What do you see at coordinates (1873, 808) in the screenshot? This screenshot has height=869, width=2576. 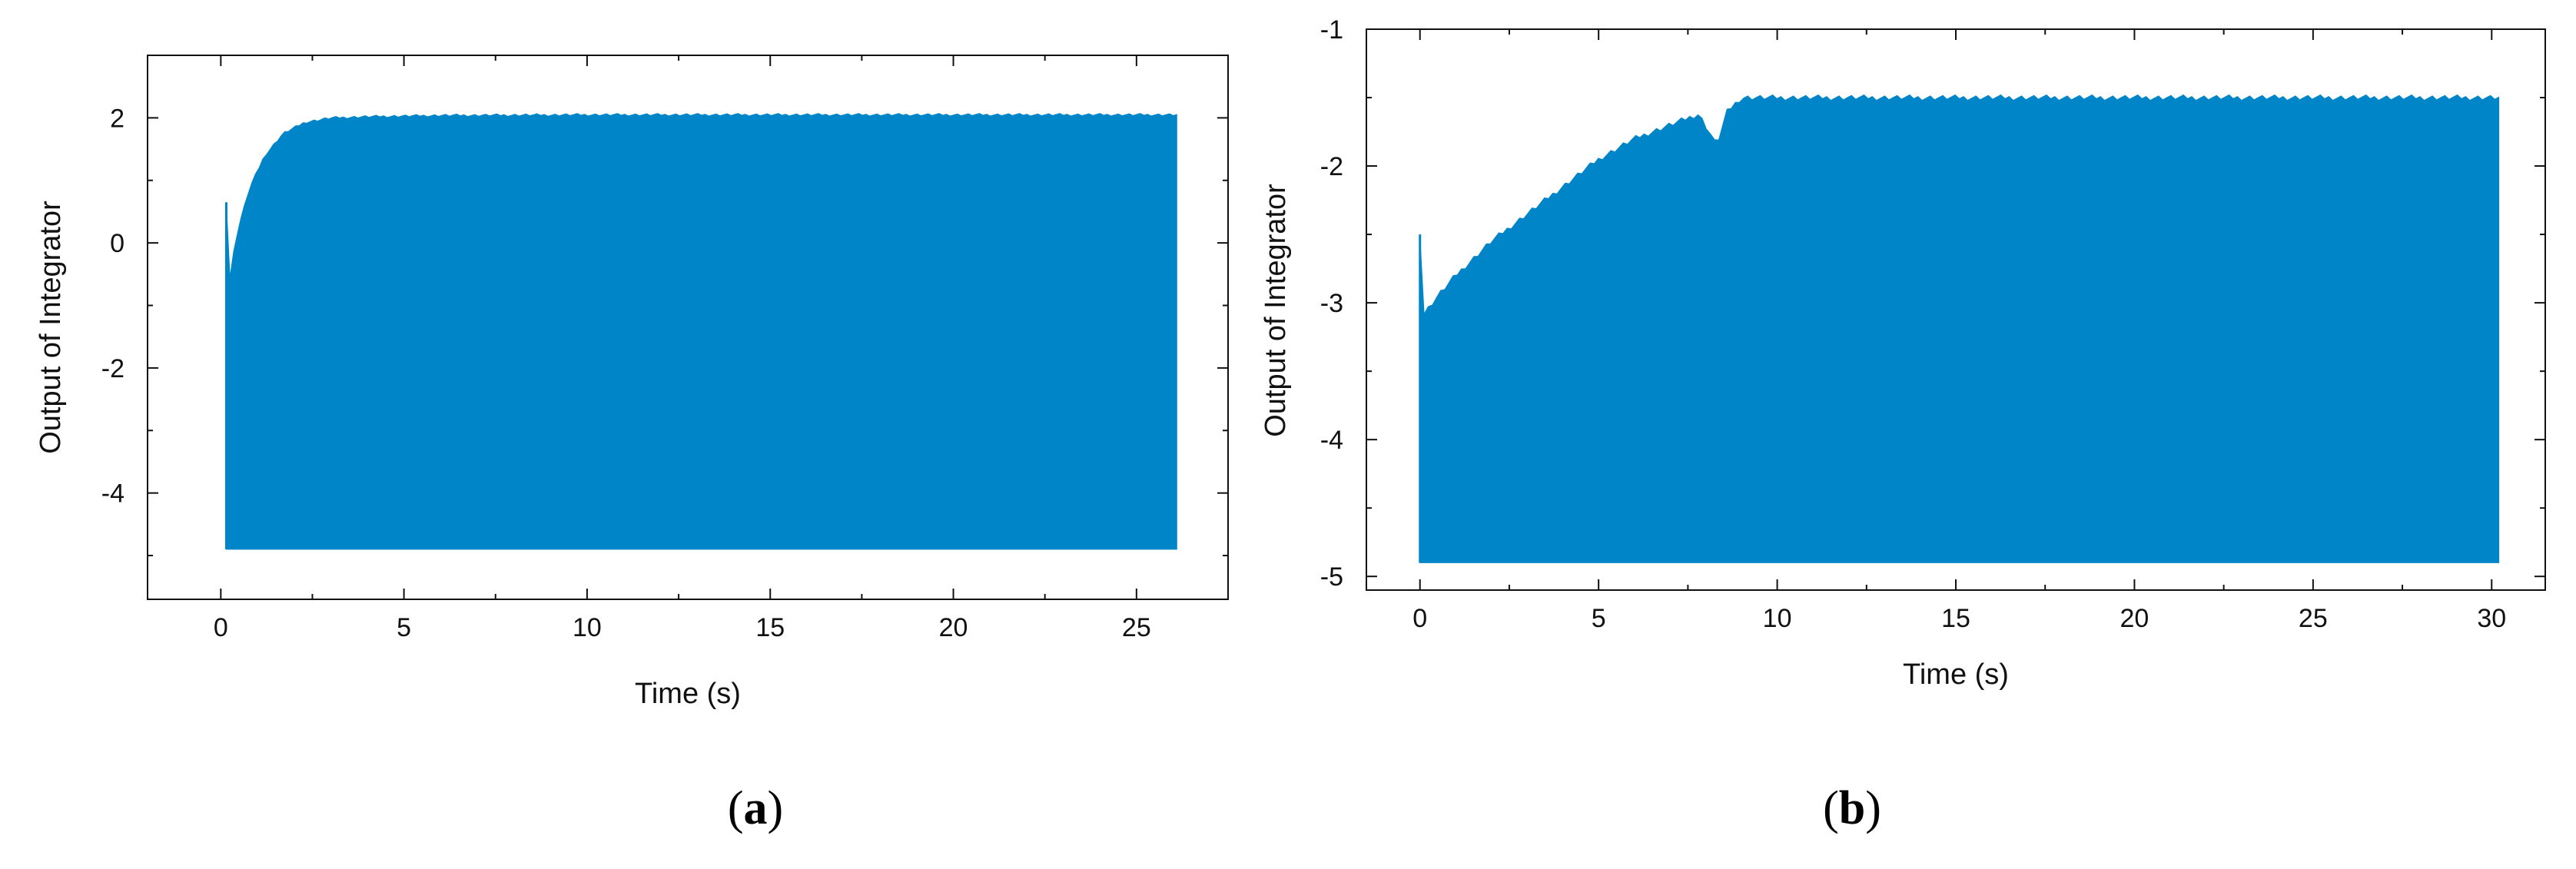 I see `caption-b-close: )` at bounding box center [1873, 808].